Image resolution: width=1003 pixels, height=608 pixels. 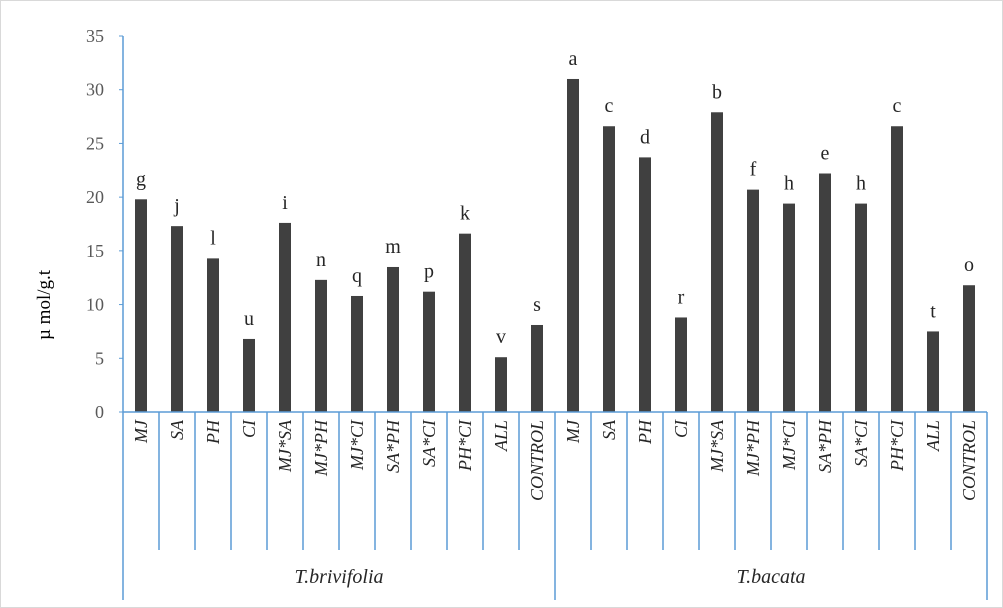 What do you see at coordinates (465, 214) in the screenshot?
I see `significance-label: k` at bounding box center [465, 214].